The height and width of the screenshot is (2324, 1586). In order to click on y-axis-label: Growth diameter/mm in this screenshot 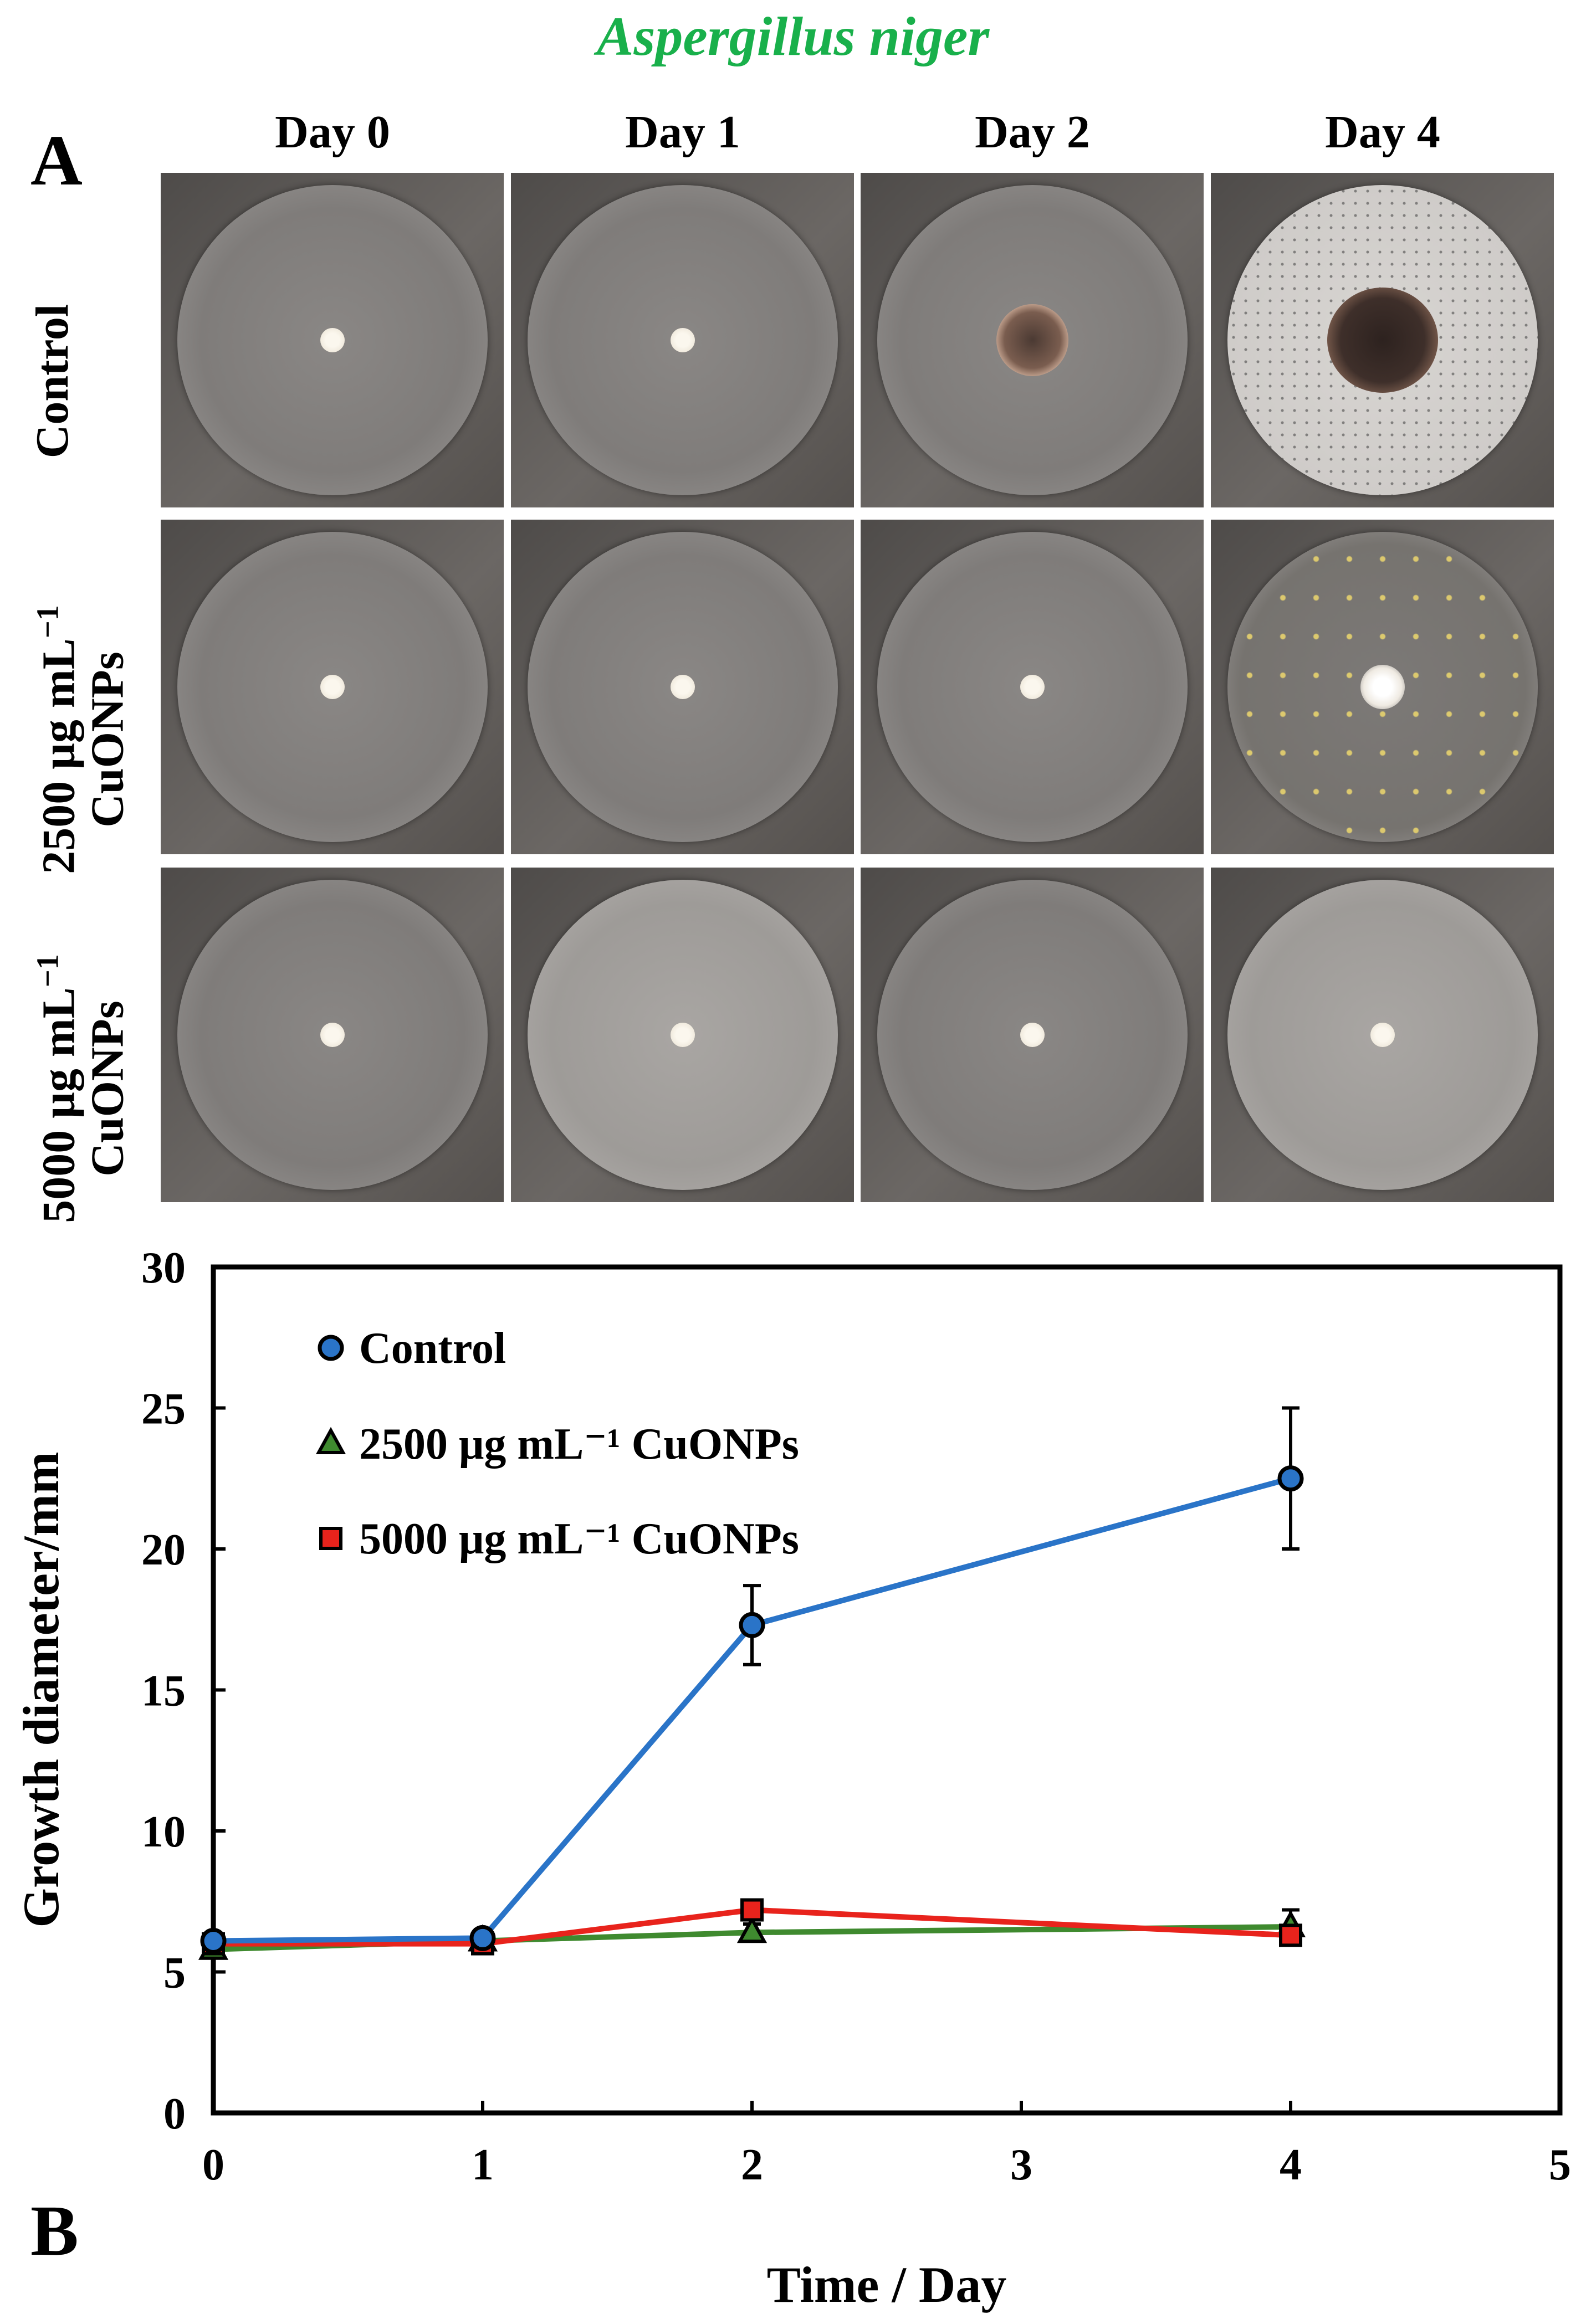, I will do `click(41, 1689)`.